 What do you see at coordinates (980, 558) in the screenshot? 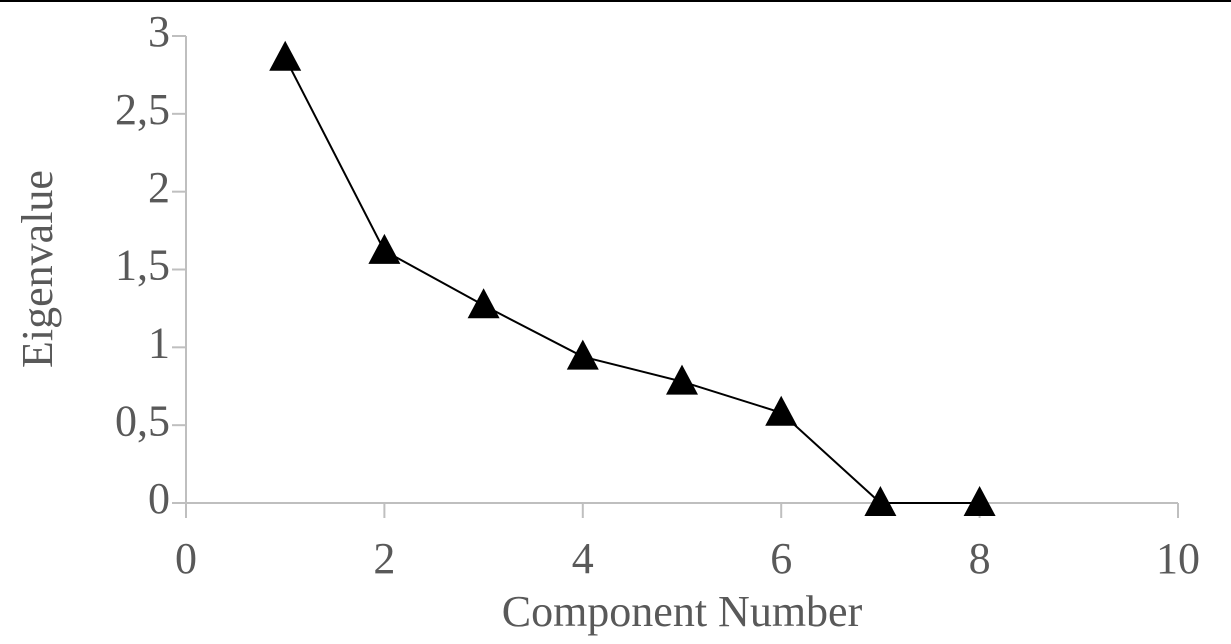
I see `x-tick-label: 8` at bounding box center [980, 558].